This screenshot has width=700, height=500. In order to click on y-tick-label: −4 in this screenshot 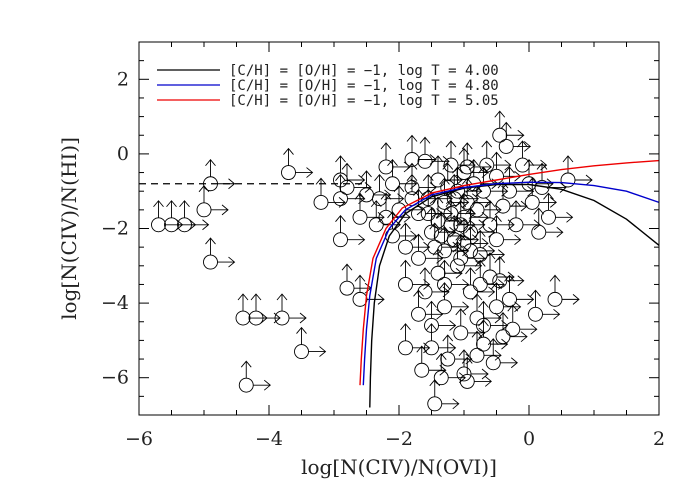, I will do `click(115, 303)`.